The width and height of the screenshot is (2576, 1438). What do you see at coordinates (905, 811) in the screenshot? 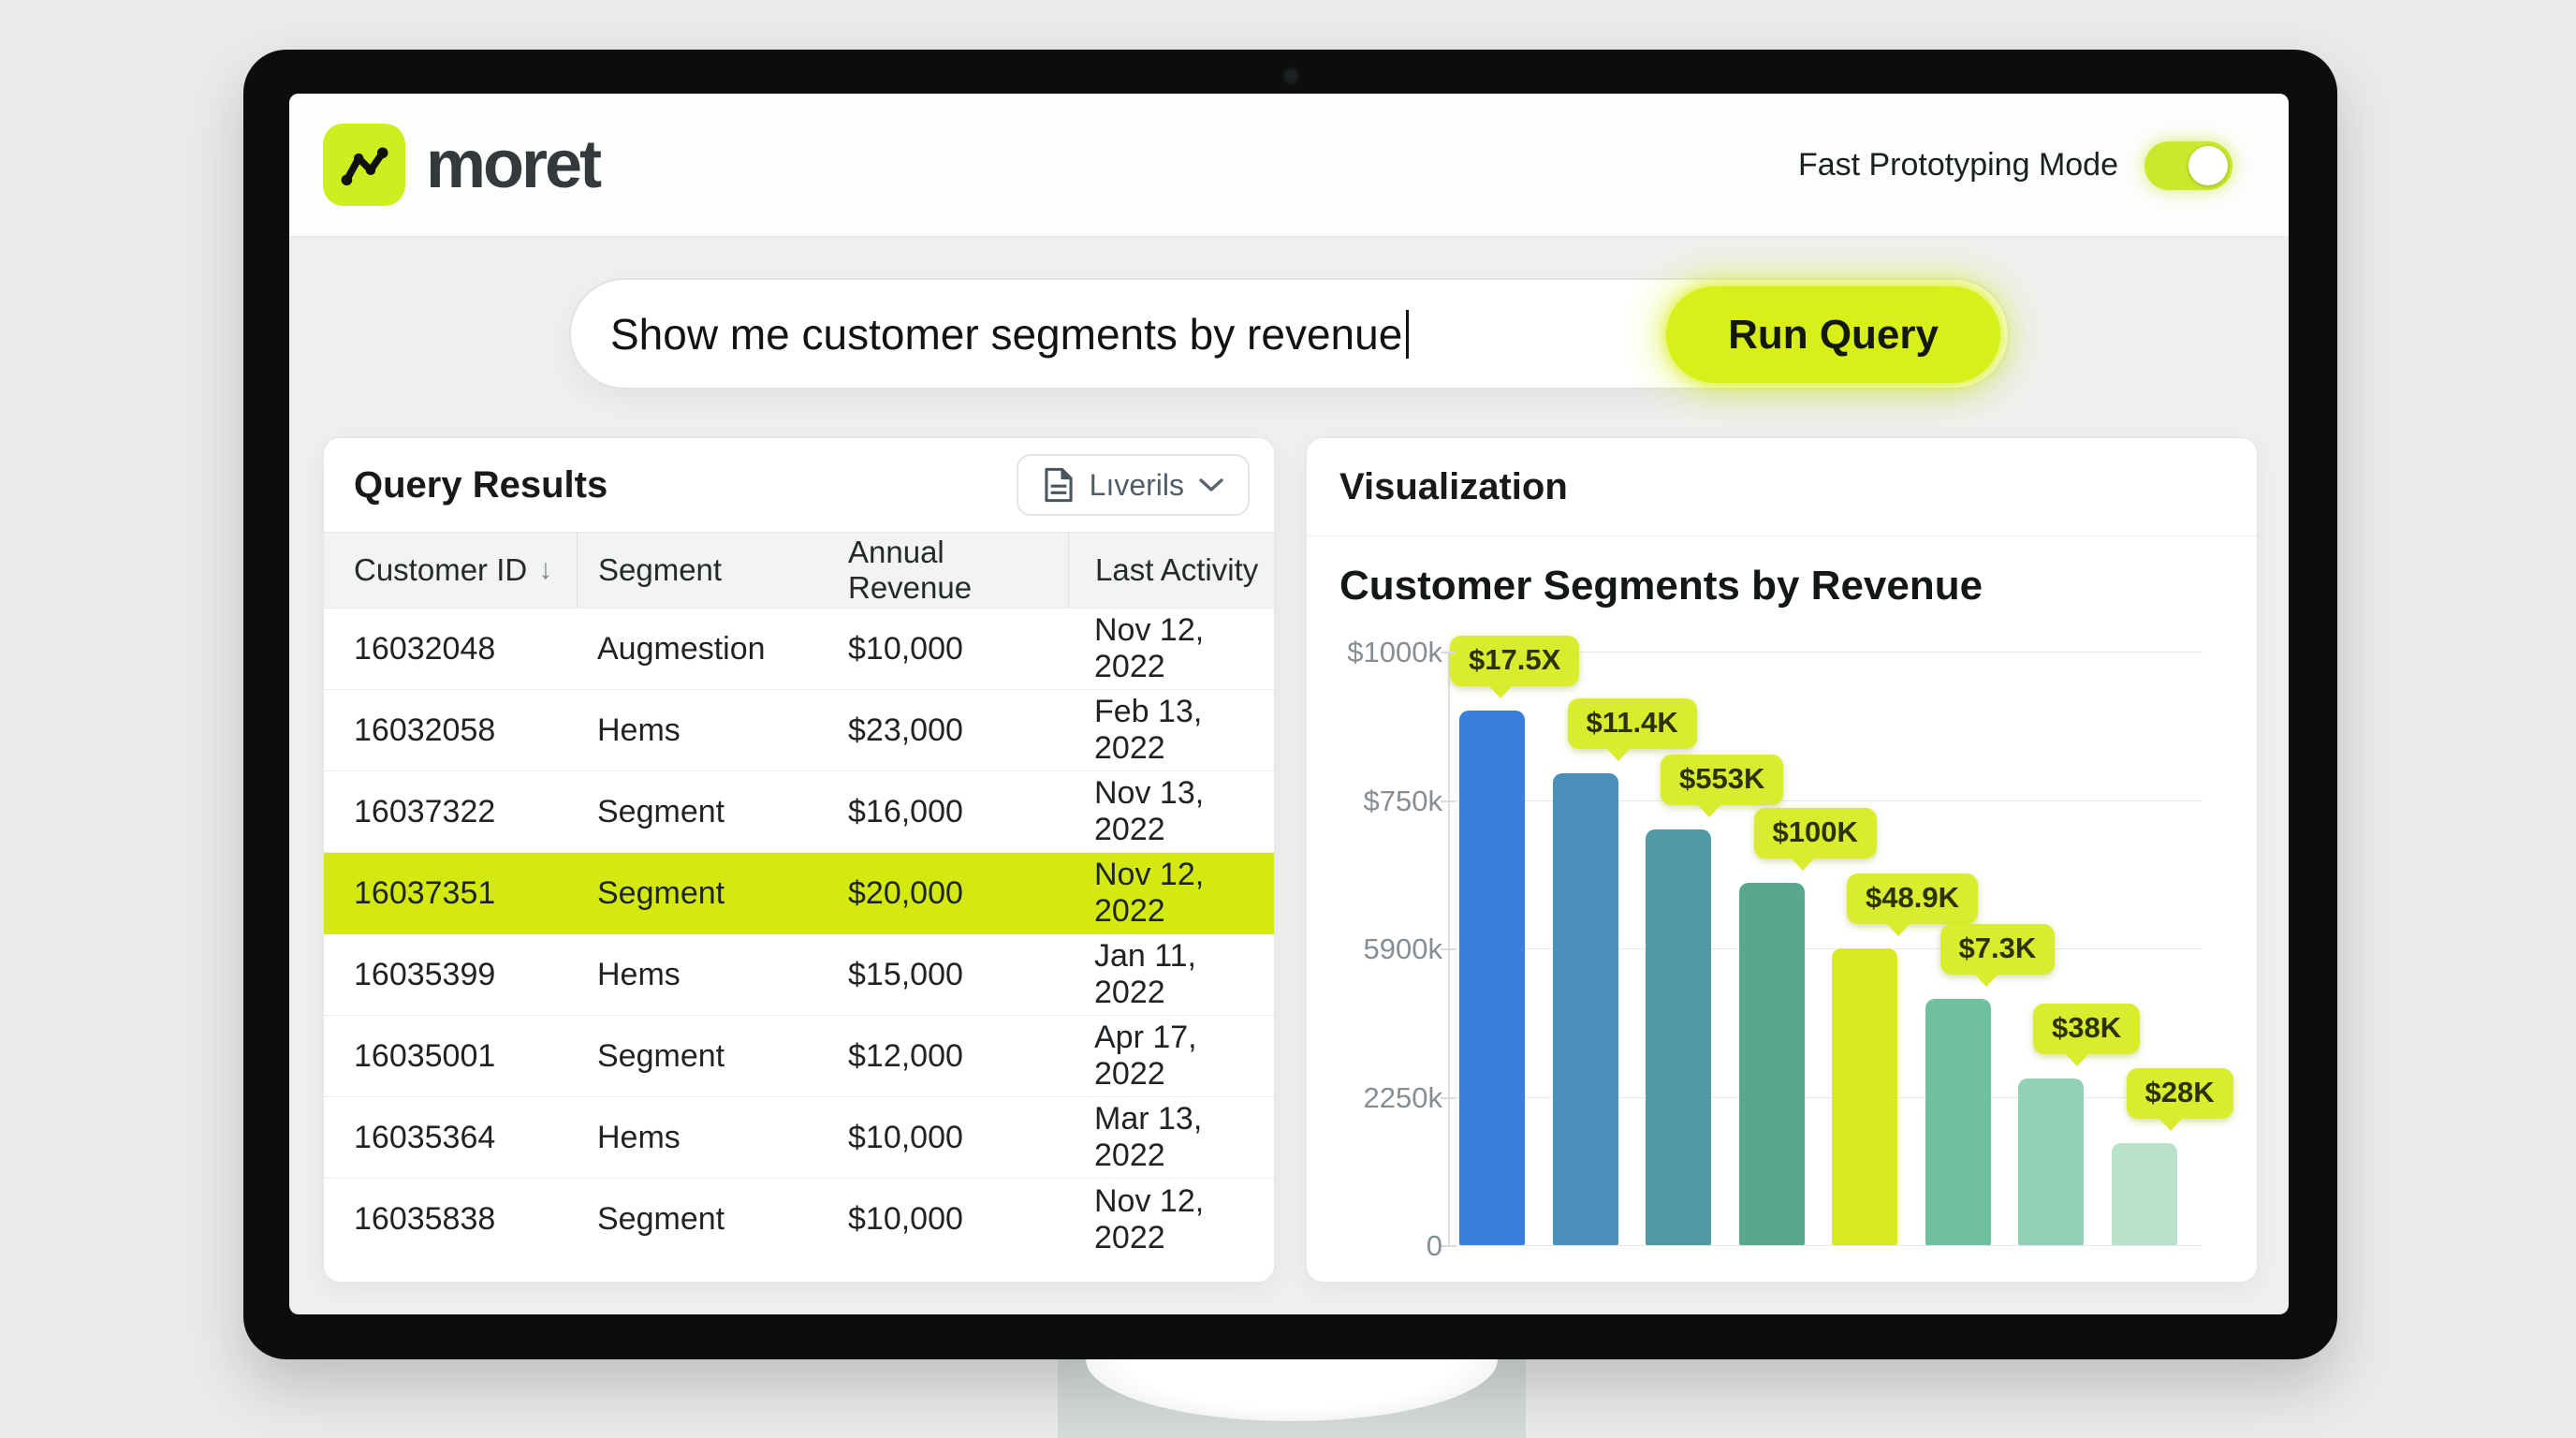
I see `cell-annual-revenue: $16,000` at bounding box center [905, 811].